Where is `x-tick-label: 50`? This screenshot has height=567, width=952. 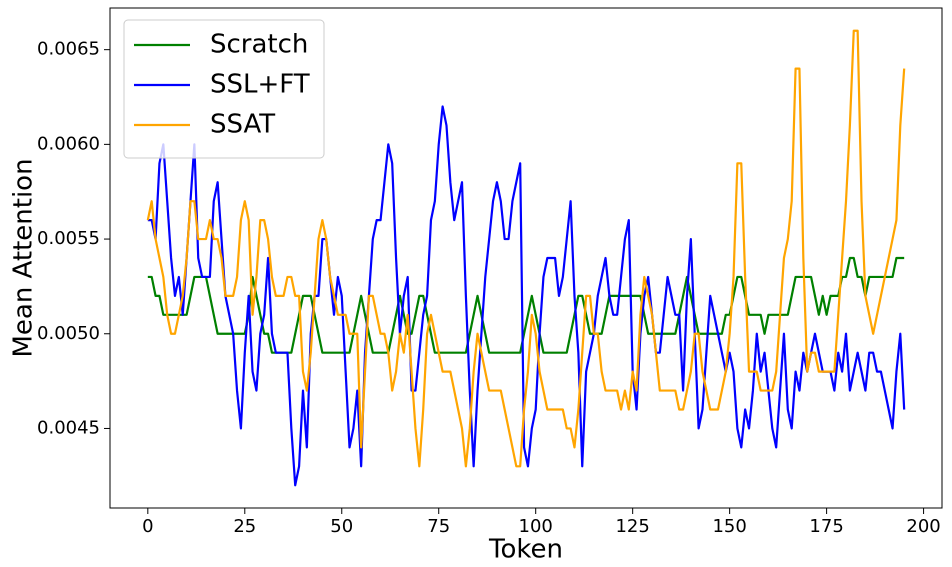 x-tick-label: 50 is located at coordinates (341, 526).